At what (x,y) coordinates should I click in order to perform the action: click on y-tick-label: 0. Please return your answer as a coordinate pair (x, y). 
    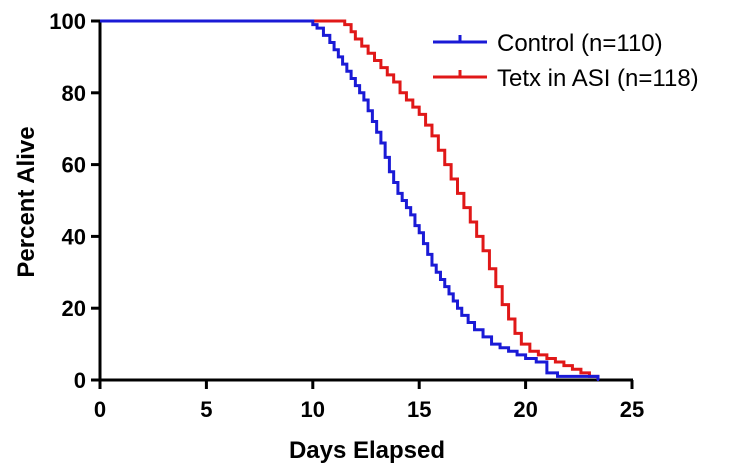
    Looking at the image, I should click on (80, 380).